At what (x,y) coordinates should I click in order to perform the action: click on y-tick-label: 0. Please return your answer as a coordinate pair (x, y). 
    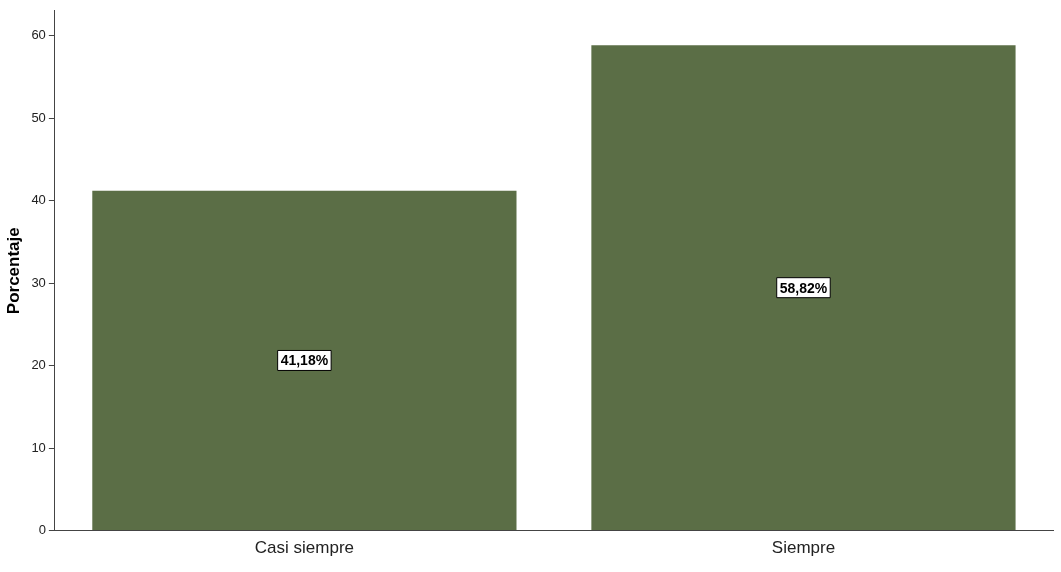
    Looking at the image, I should click on (42, 530).